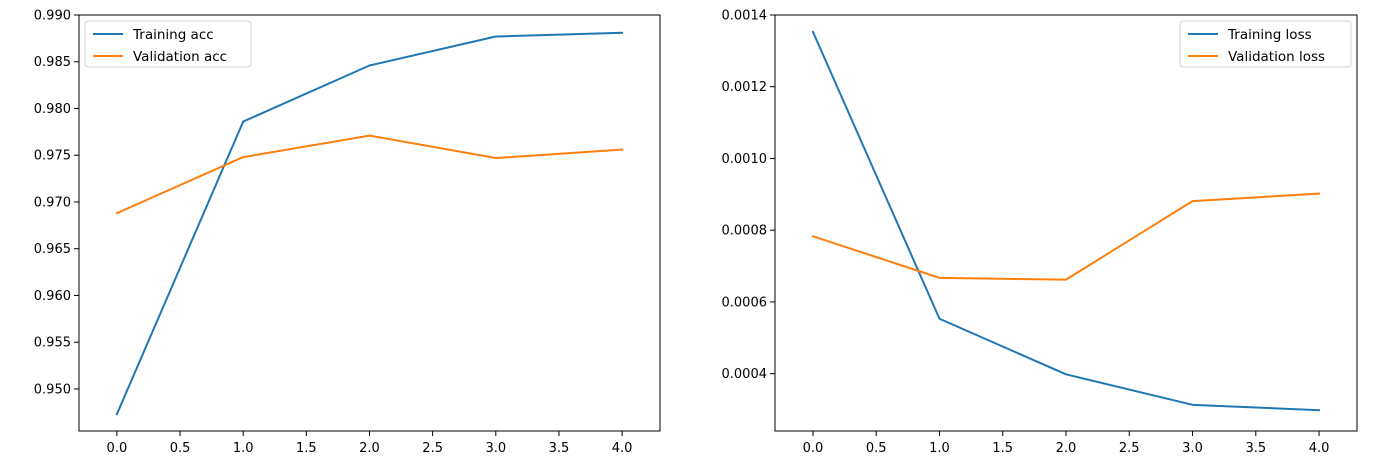 The height and width of the screenshot is (471, 1379). Describe the element at coordinates (52, 249) in the screenshot. I see `y-tick-label: 0.965` at that location.